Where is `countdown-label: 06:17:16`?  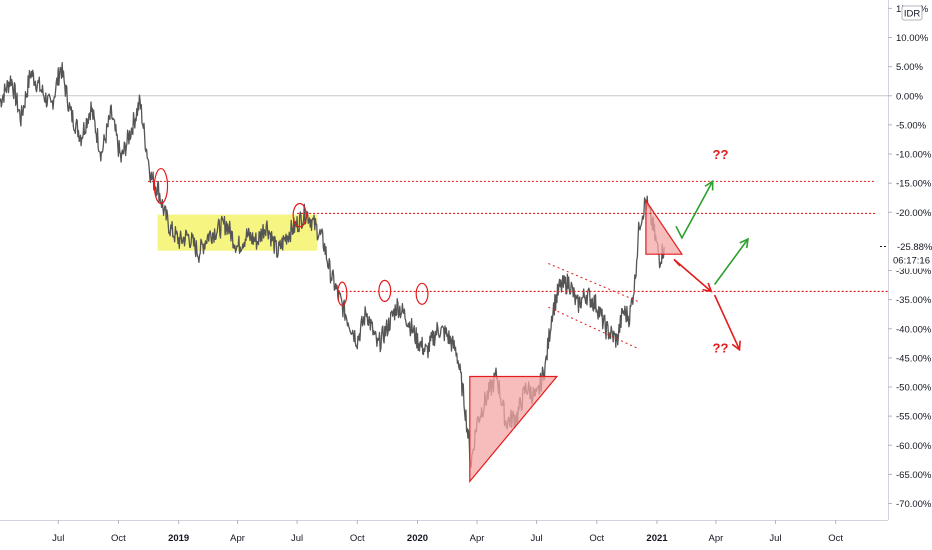 countdown-label: 06:17:16 is located at coordinates (911, 261).